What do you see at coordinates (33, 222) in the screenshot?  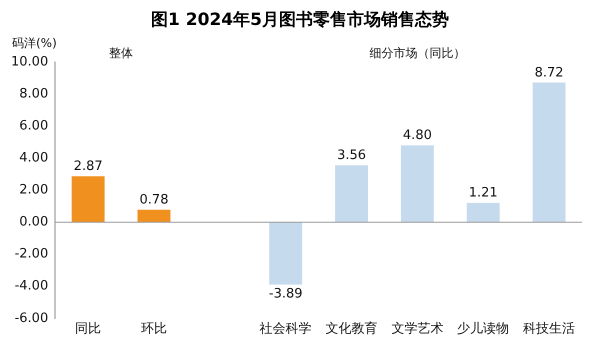 I see `y-tick-label: 0.00` at bounding box center [33, 222].